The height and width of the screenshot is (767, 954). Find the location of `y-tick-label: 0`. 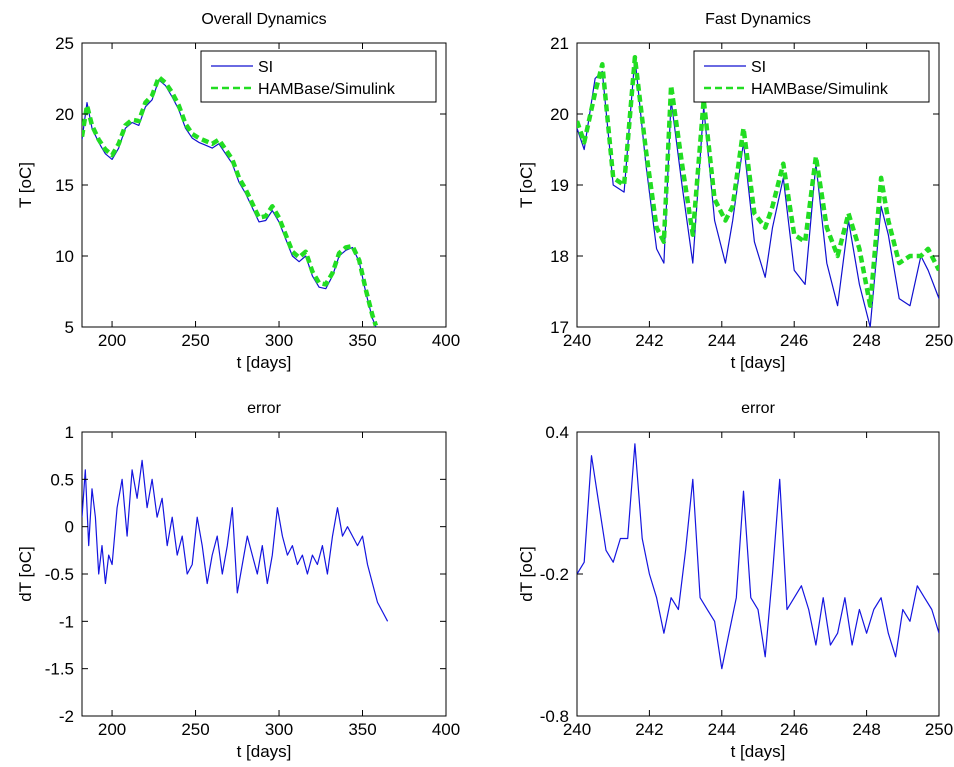

y-tick-label: 0 is located at coordinates (69, 527).